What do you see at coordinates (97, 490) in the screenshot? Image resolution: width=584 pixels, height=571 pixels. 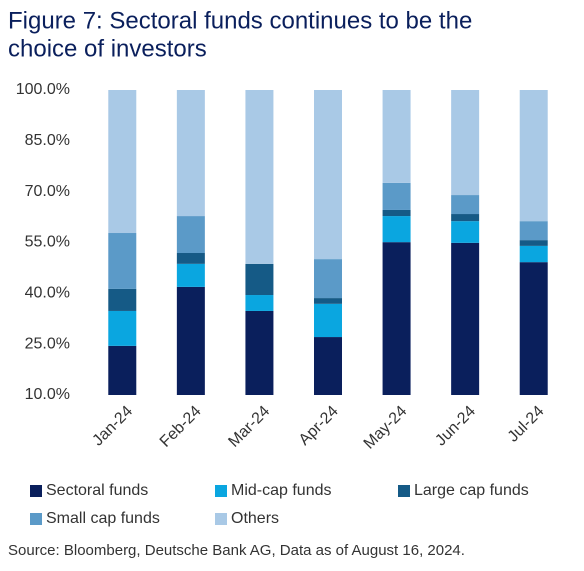 I see `legend-label: Sectoral funds` at bounding box center [97, 490].